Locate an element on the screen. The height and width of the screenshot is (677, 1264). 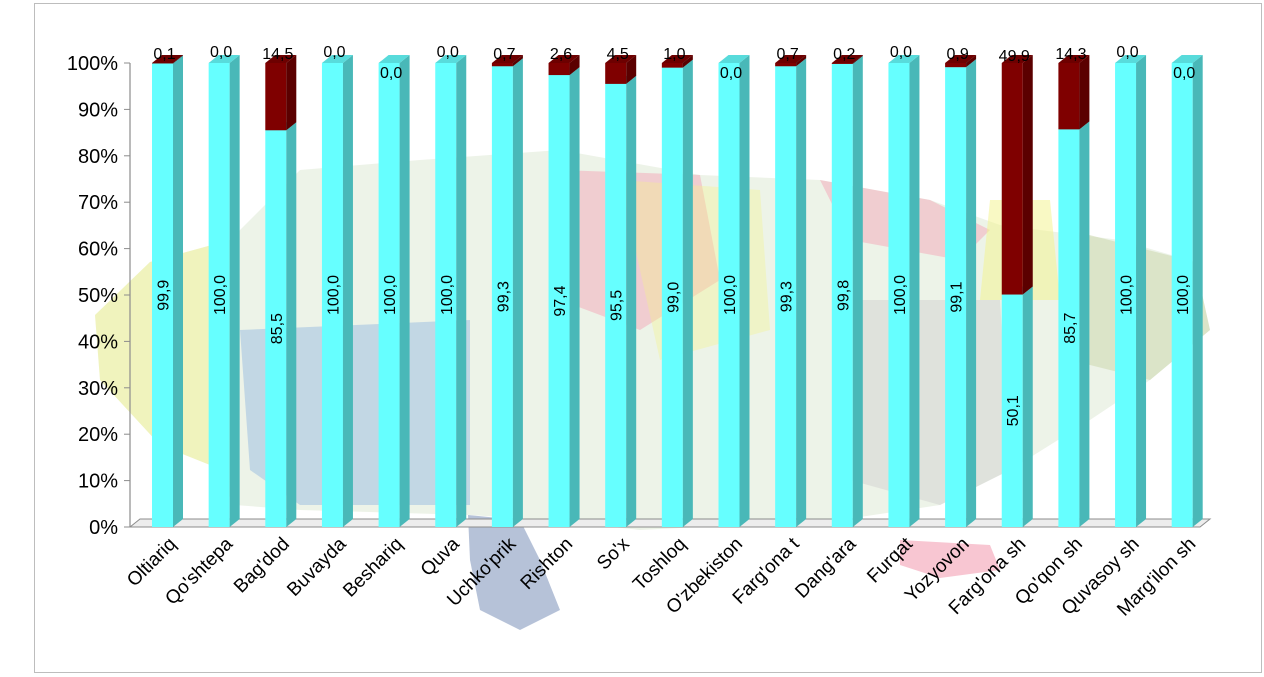
data-label-series-2: 0,1 is located at coordinates (164, 54).